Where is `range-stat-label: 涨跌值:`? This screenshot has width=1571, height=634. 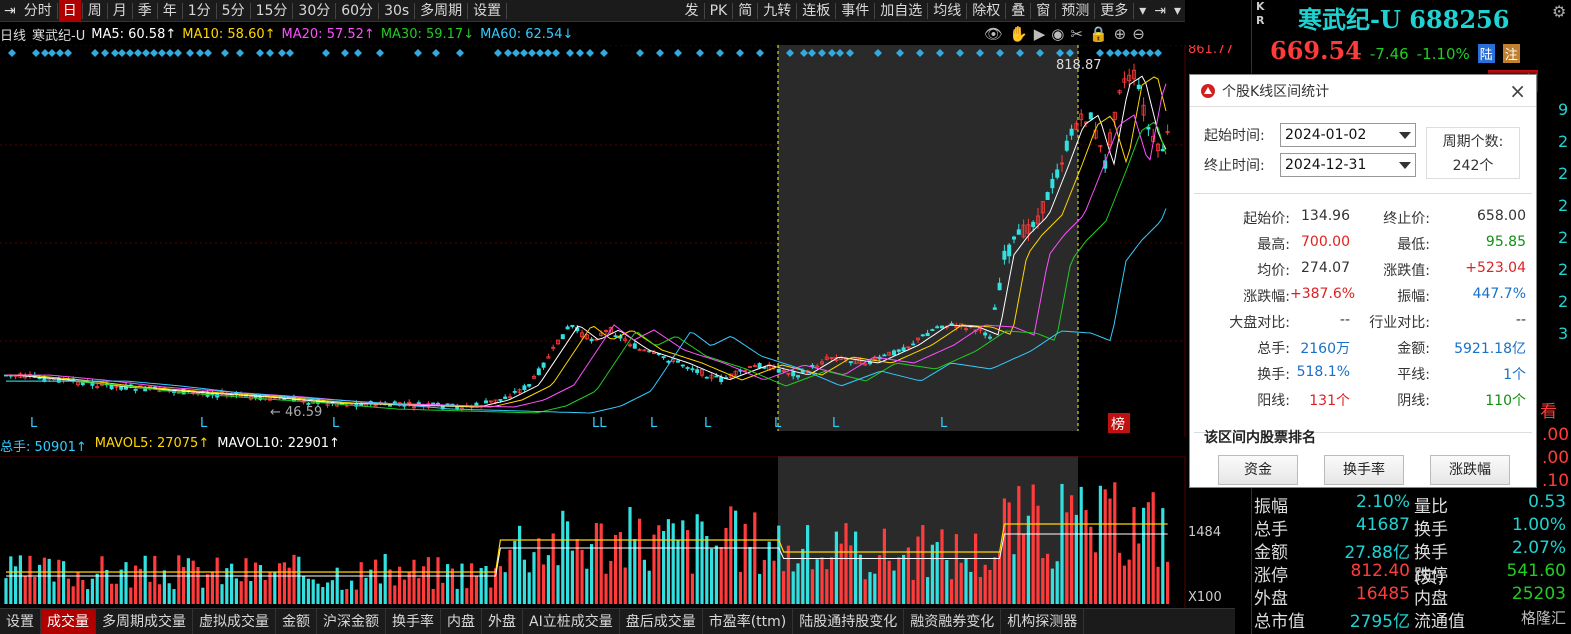 range-stat-label: 涨跌值: is located at coordinates (1406, 271).